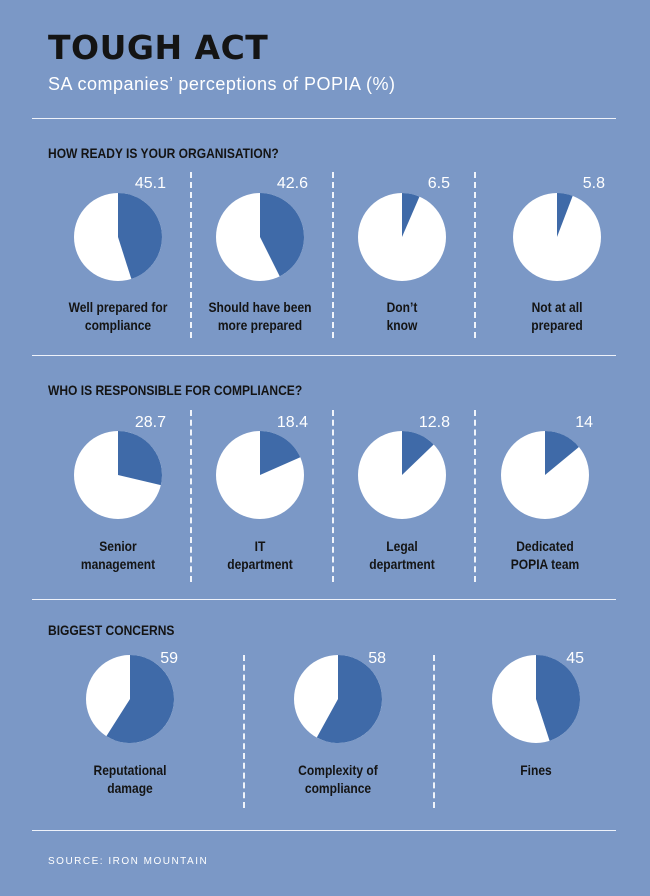 The height and width of the screenshot is (896, 650). Describe the element at coordinates (402, 555) in the screenshot. I see `category-label: Legal department` at that location.